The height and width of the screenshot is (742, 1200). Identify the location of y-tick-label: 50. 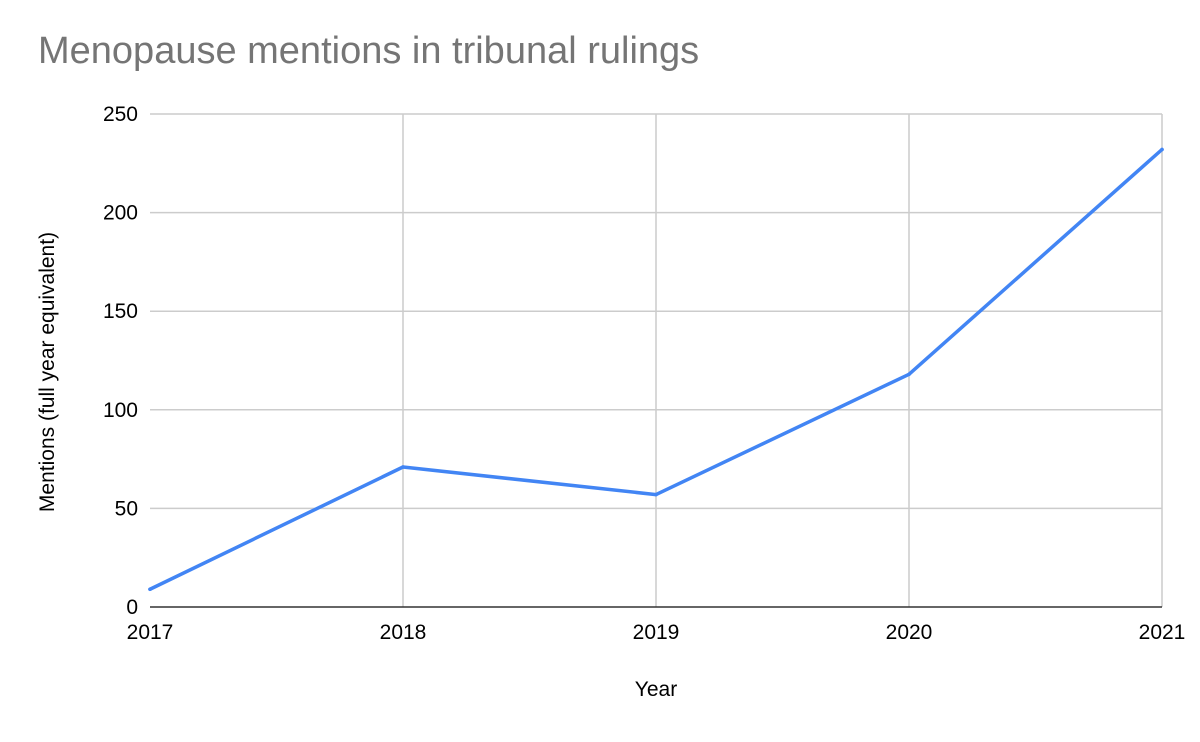
(126, 508).